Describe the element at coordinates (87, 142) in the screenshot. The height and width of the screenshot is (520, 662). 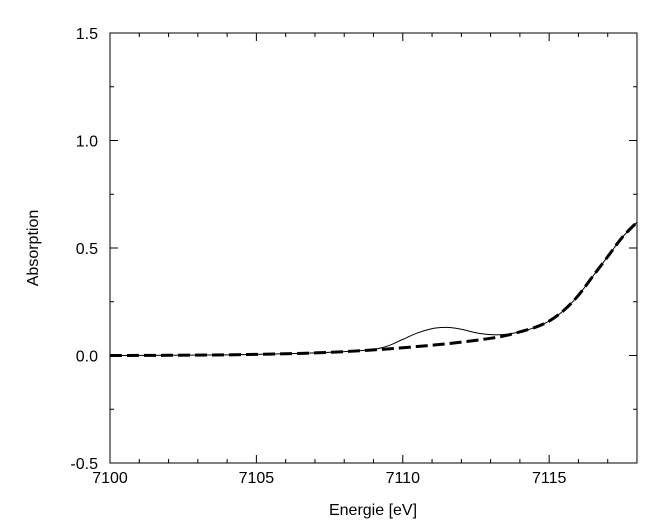
I see `y-tick-label: 1.0` at that location.